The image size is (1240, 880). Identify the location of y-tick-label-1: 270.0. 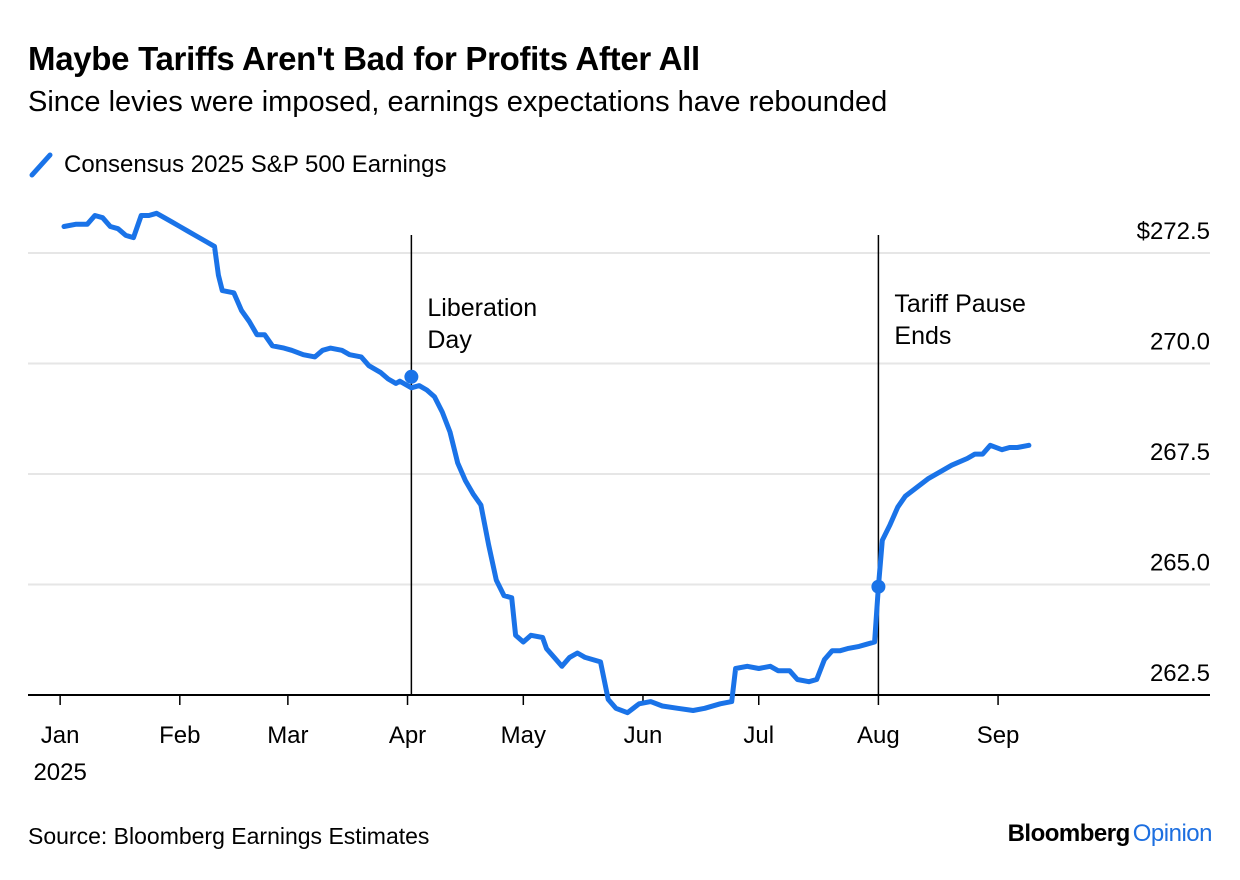
(1180, 342).